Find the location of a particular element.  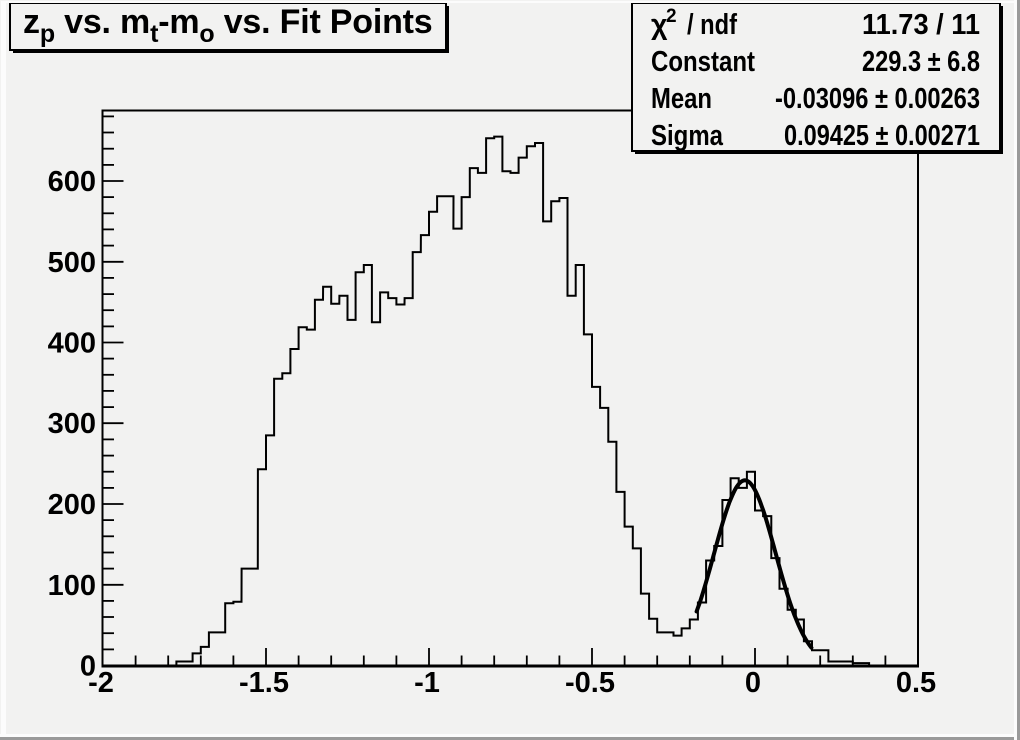

svg-text: χ is located at coordinates (659, 25).